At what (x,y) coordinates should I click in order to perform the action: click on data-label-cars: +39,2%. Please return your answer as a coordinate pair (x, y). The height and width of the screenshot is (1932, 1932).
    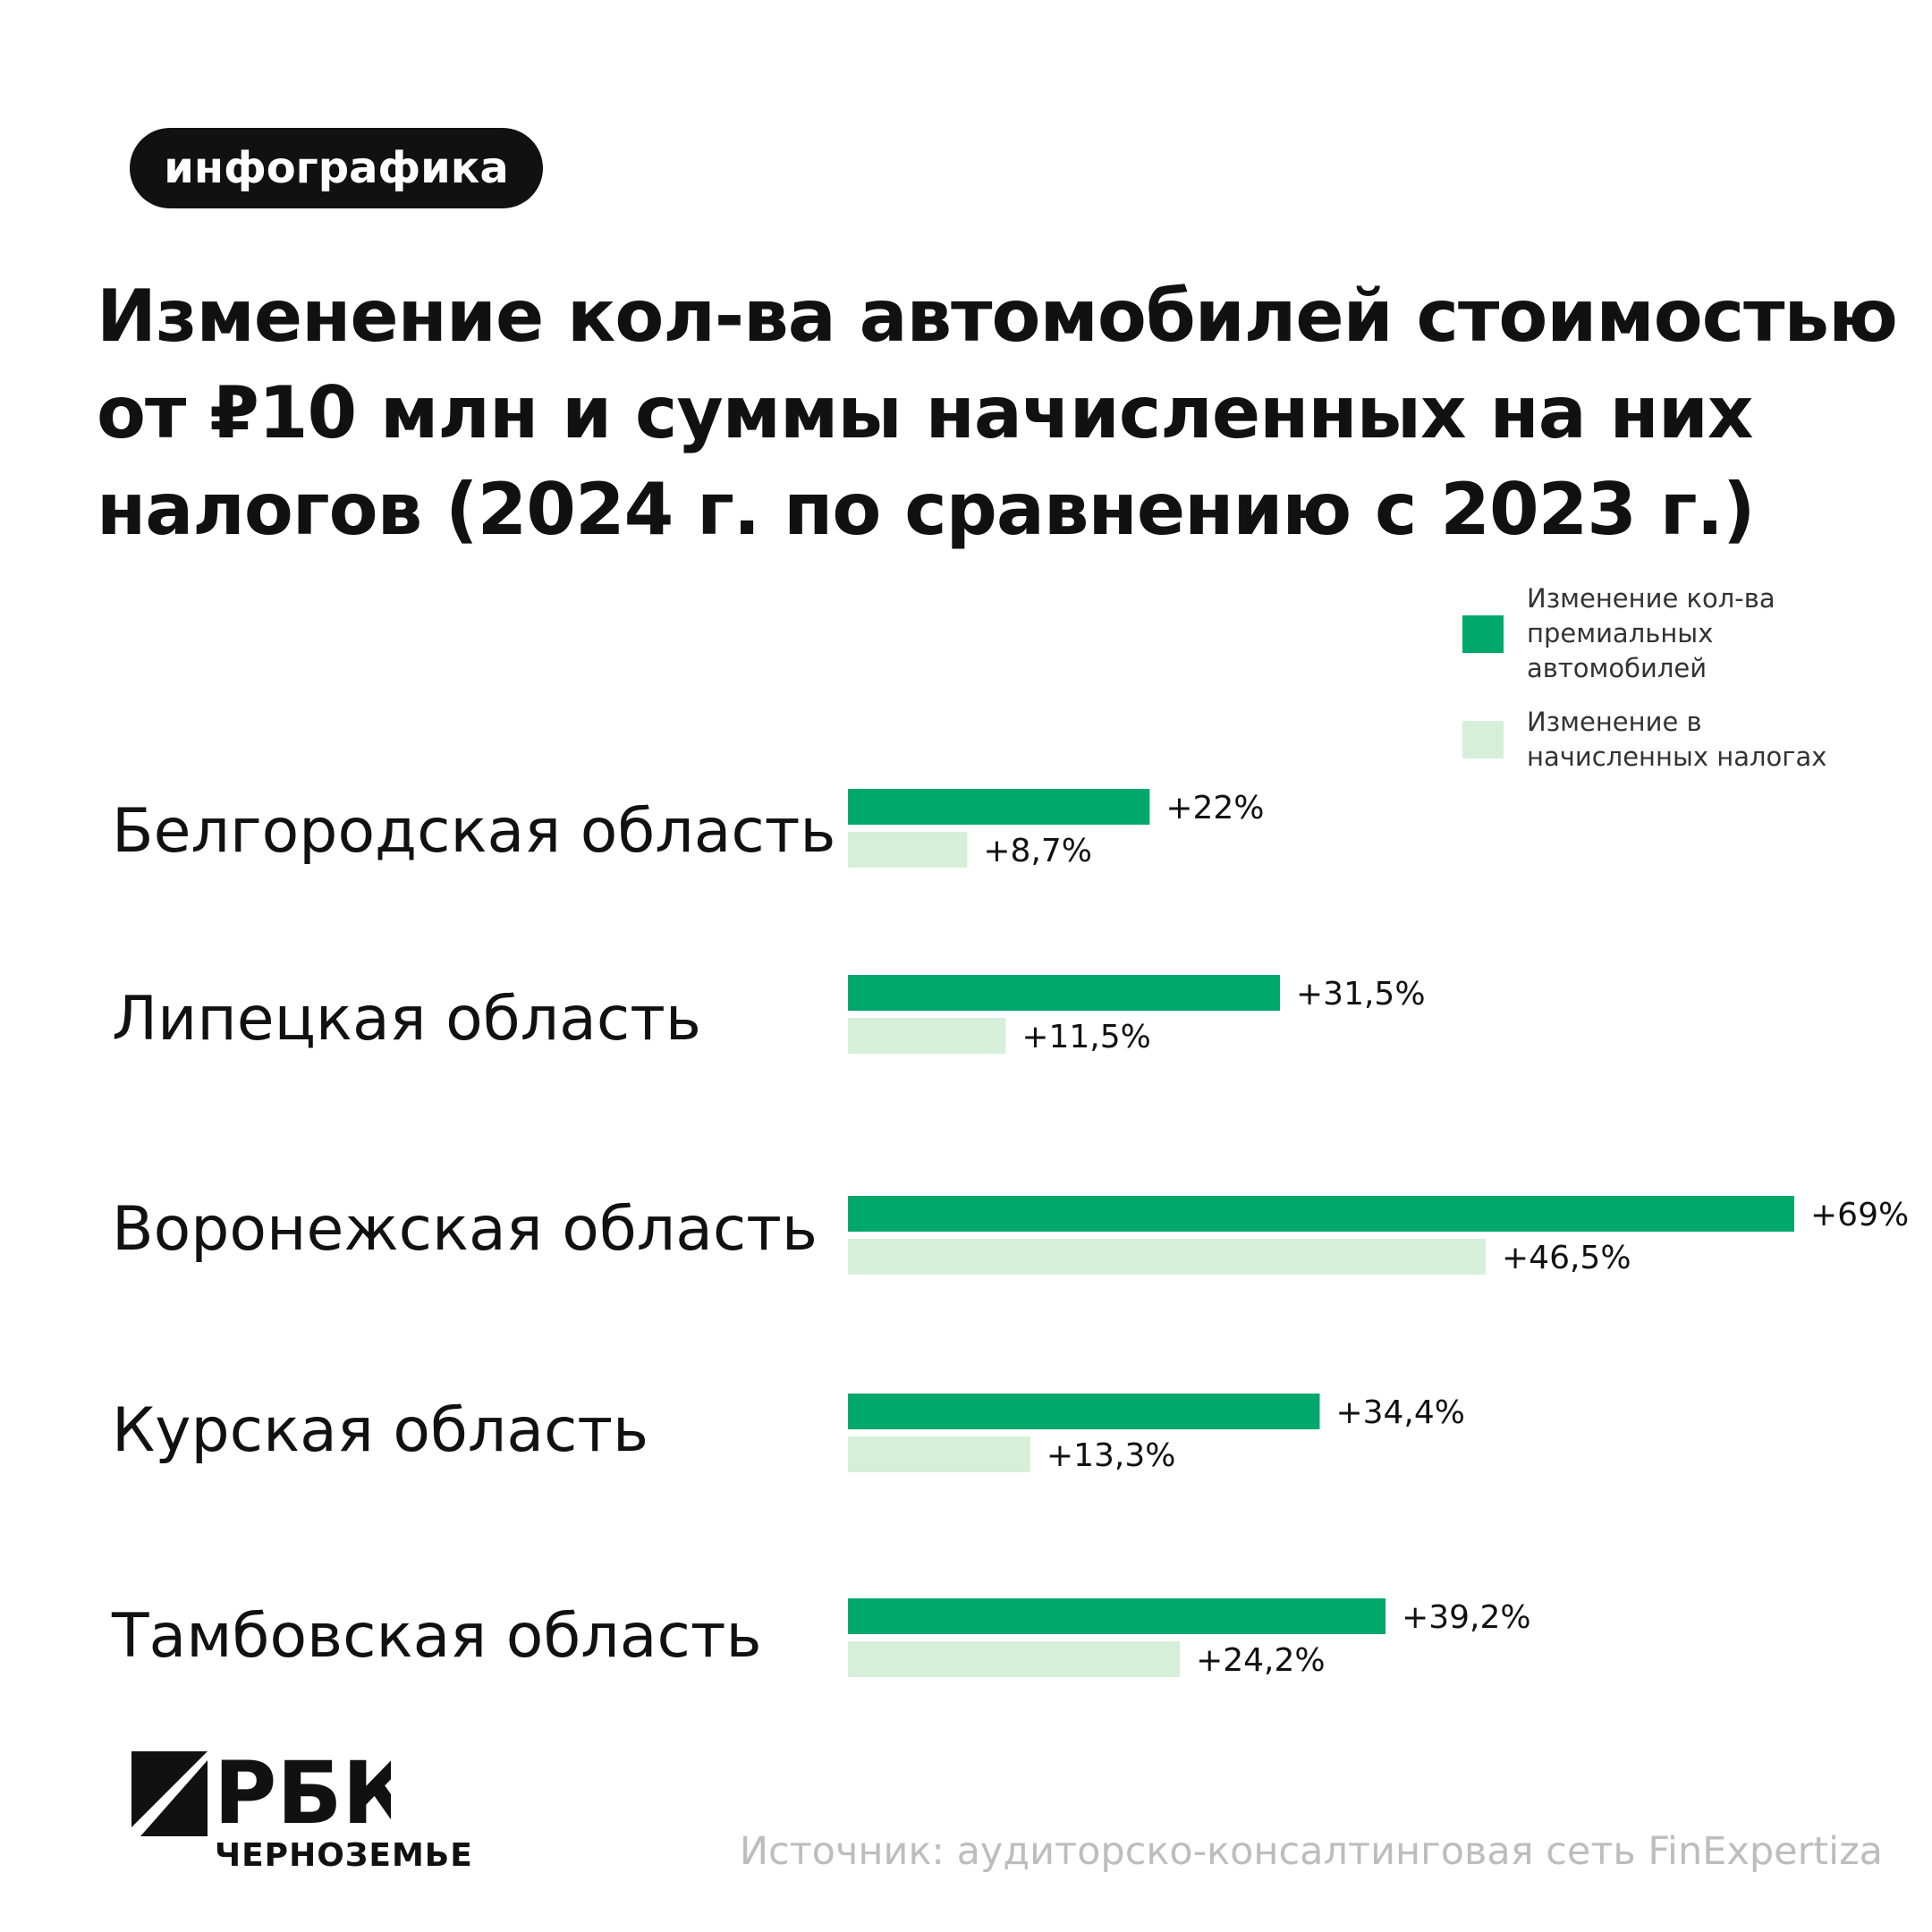
    Looking at the image, I should click on (1466, 1617).